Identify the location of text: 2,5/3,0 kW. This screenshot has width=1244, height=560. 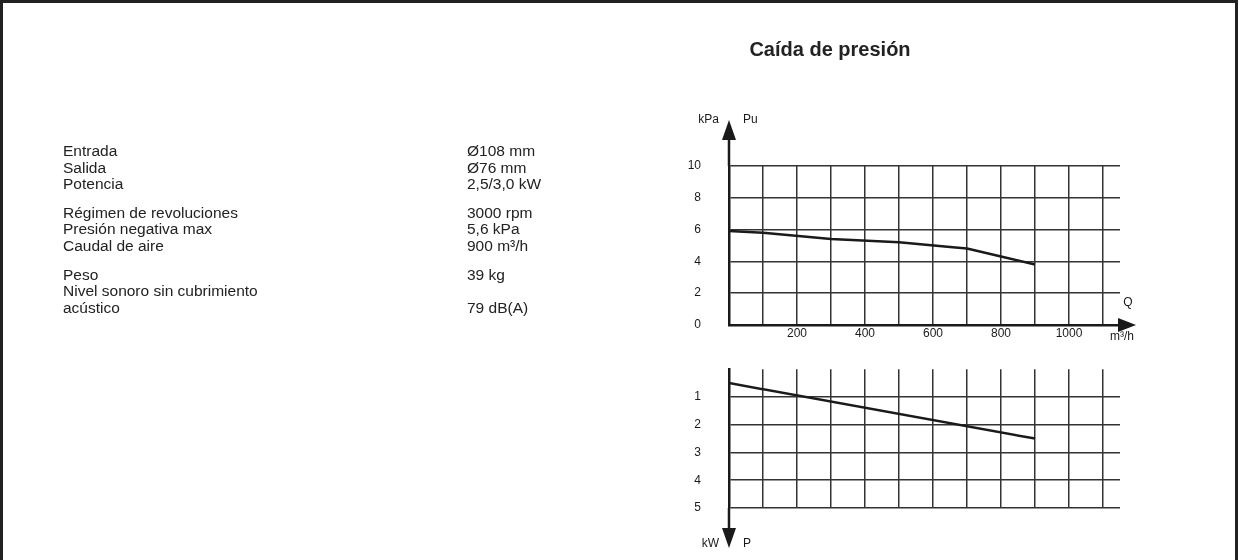
(504, 184).